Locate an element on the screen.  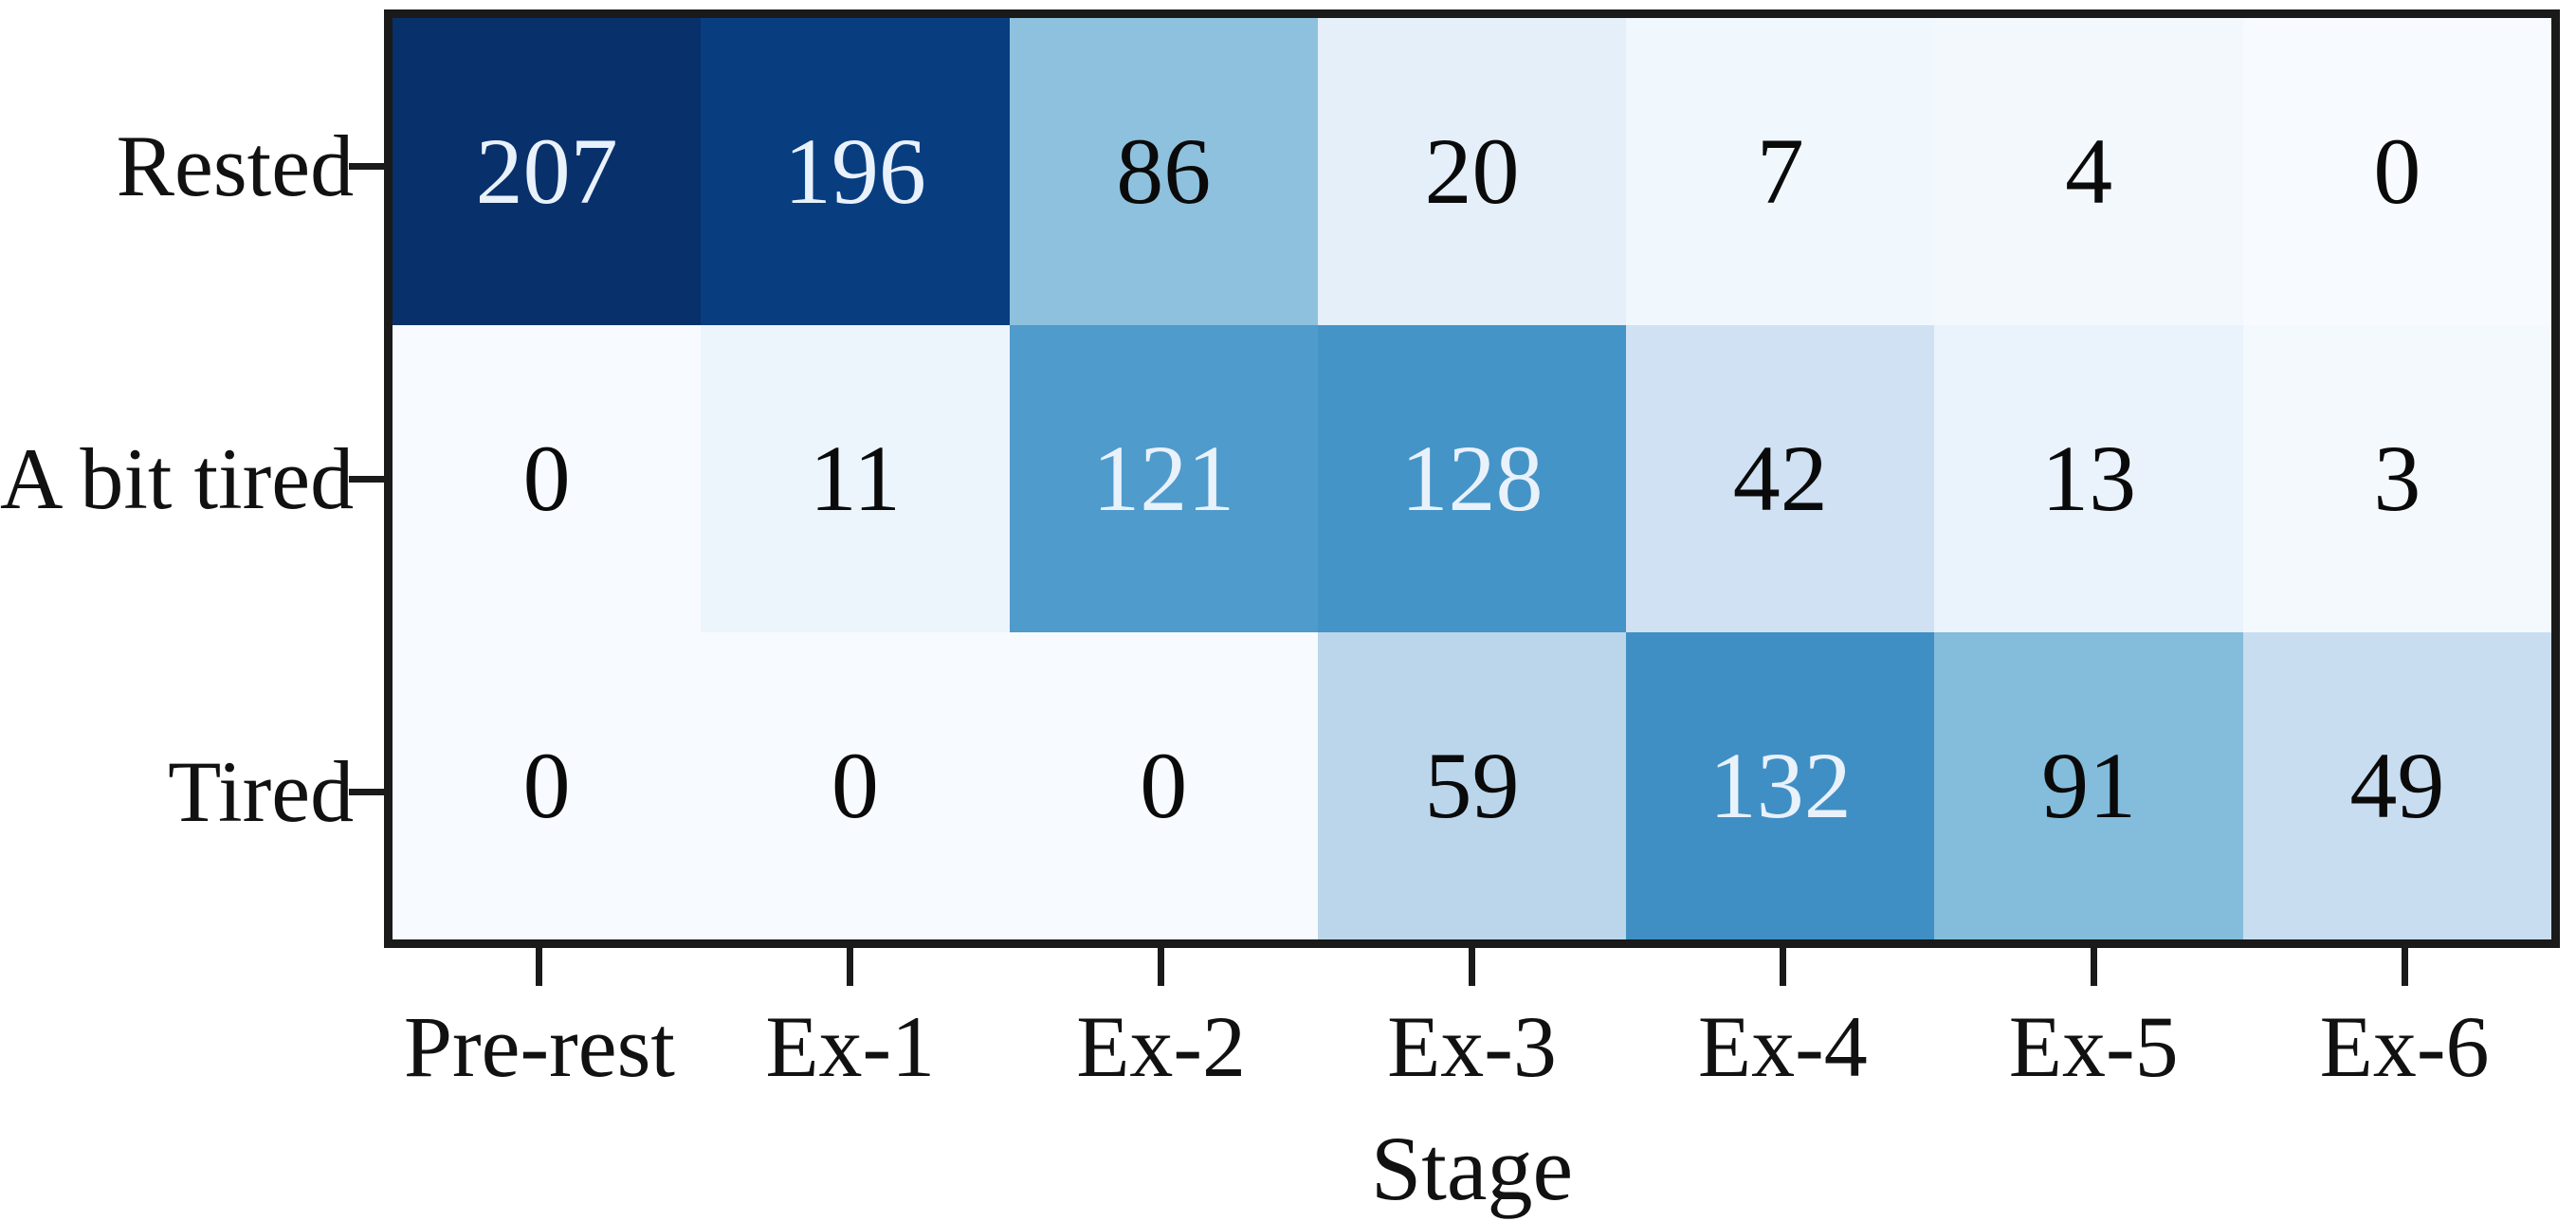
x-axis-labels: Pre-rest Ex-1 Ex-2 Ex-3 Ex-4 Ex-5 Ex-6 is located at coordinates (1472, 1053).